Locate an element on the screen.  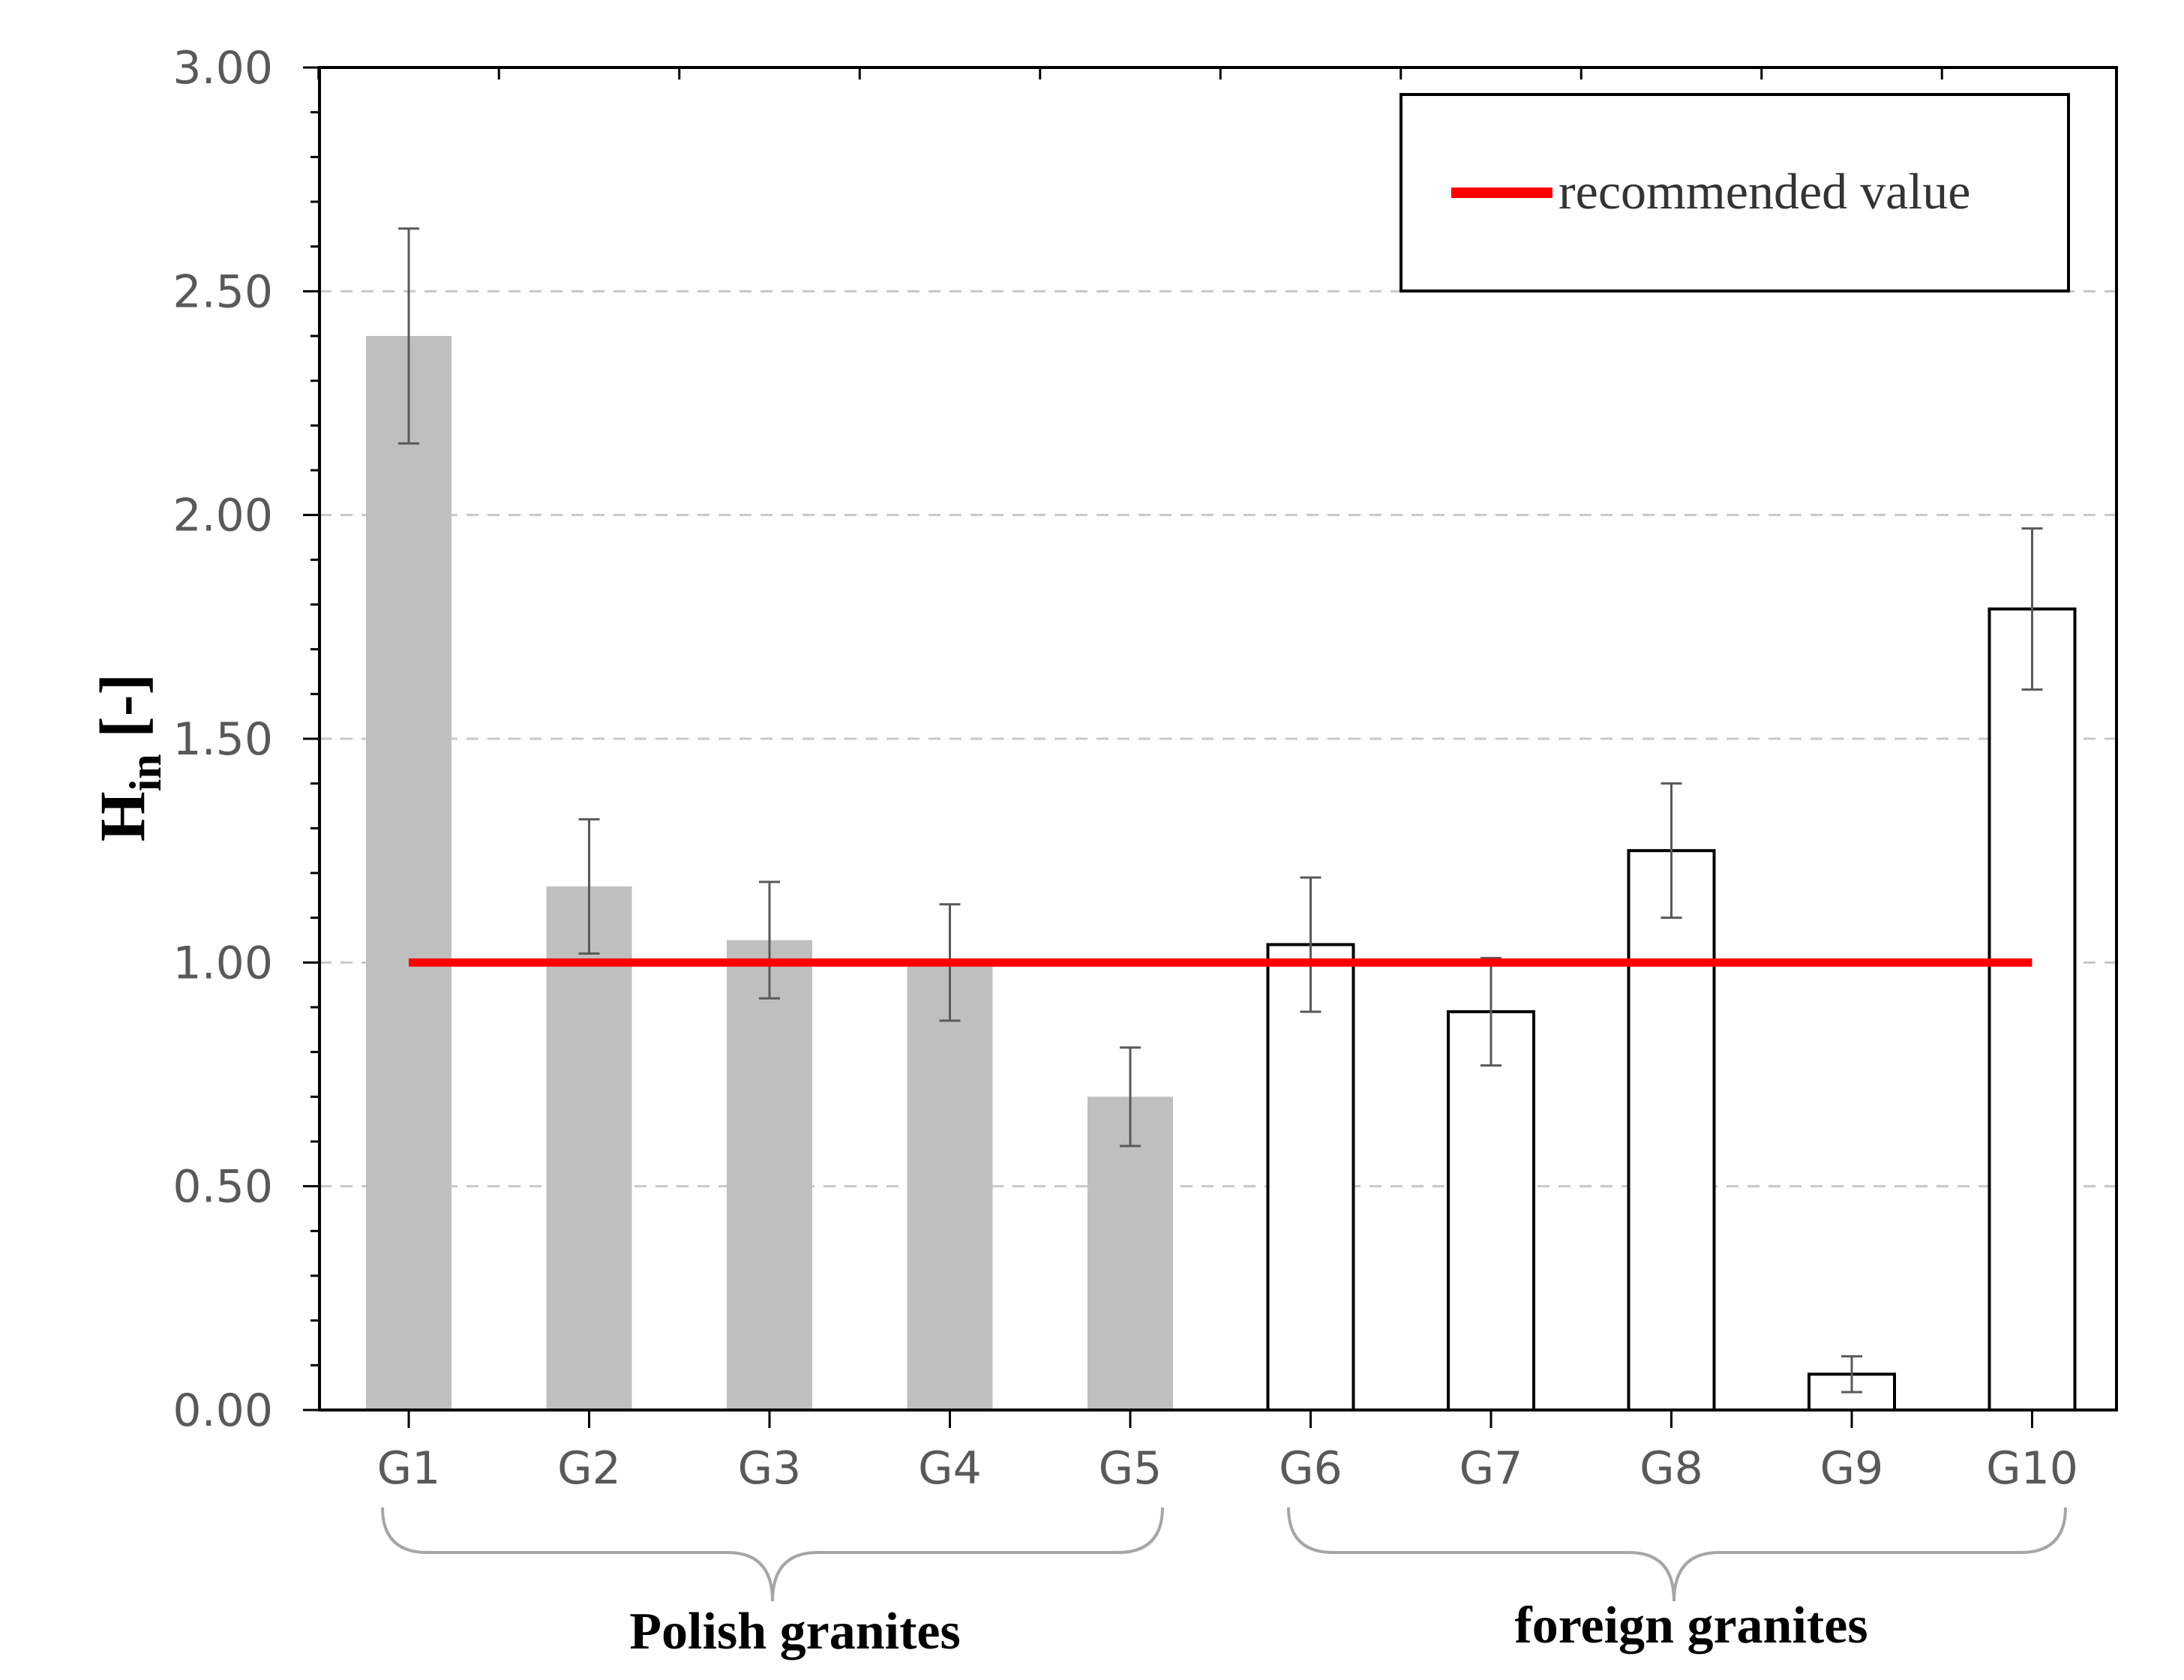
bar-g7 is located at coordinates (1491, 1211).